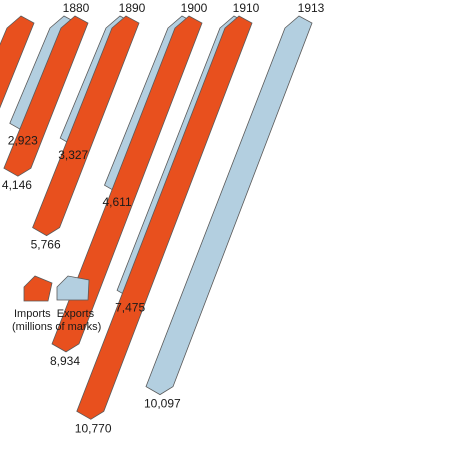  Describe the element at coordinates (23, 140) in the screenshot. I see `exports-value-label-1880: 2,923` at that location.